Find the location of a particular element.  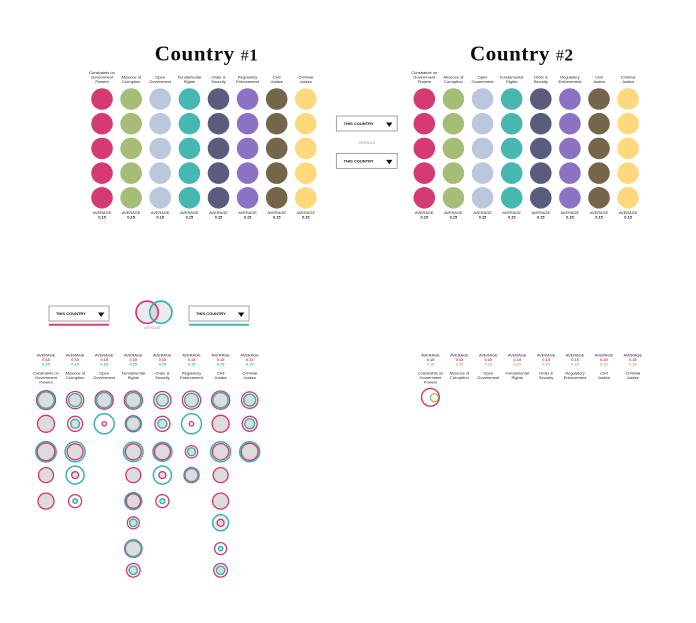

svg-text: VERSUS is located at coordinates (367, 142).